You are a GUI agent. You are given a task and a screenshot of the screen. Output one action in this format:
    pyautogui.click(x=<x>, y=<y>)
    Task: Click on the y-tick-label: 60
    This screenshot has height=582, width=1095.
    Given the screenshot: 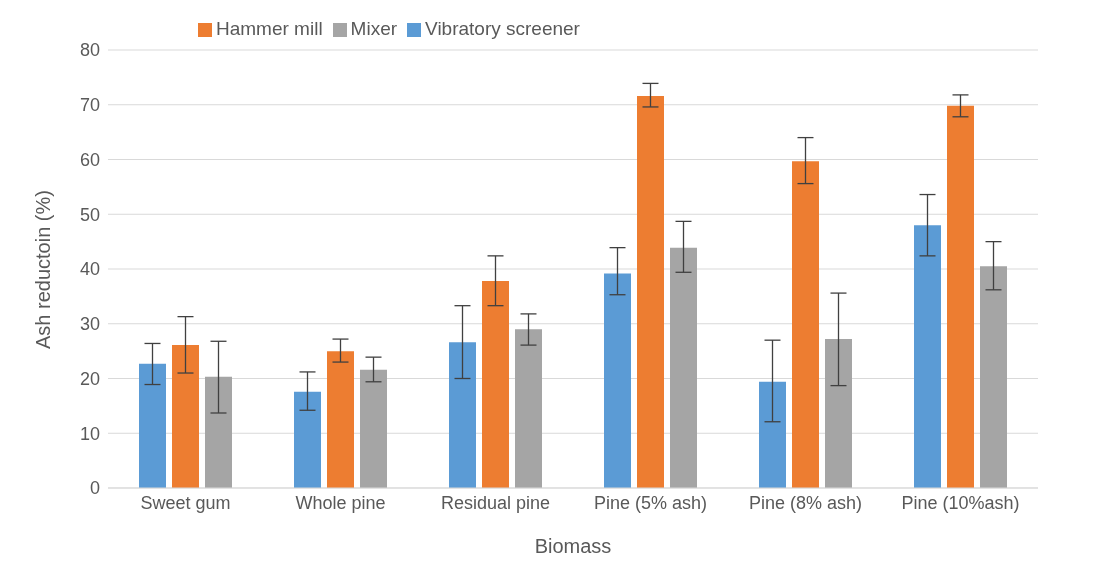 What is the action you would take?
    pyautogui.click(x=89, y=159)
    